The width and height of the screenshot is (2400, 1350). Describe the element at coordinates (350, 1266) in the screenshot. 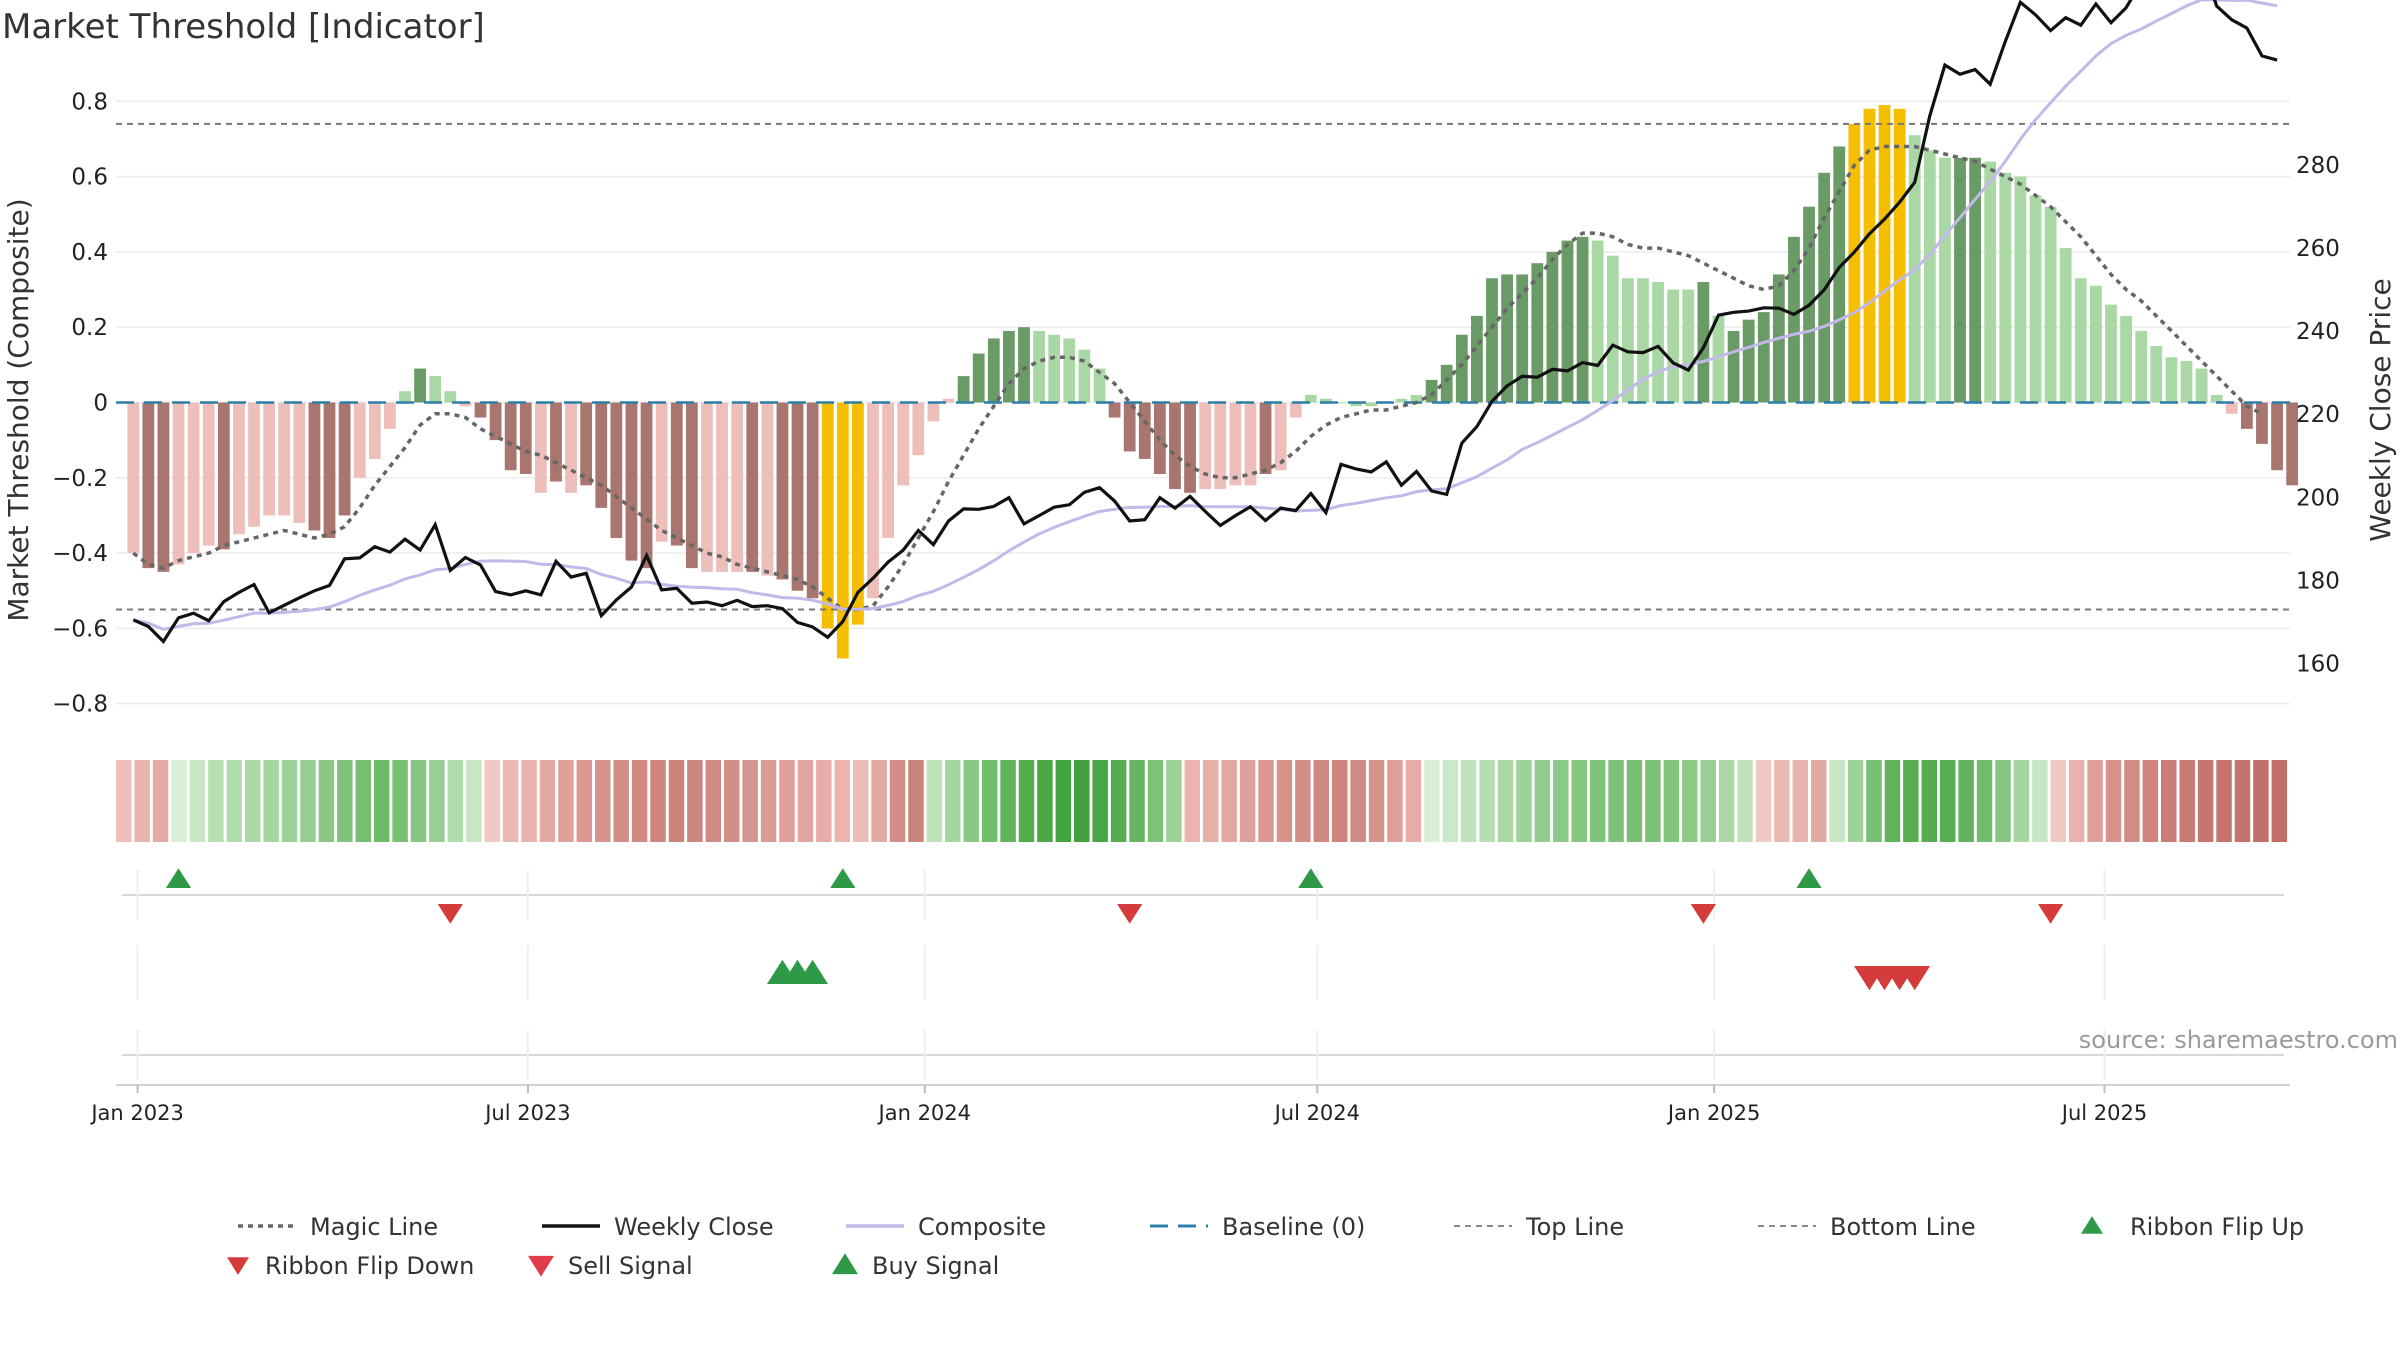

I see `legend-item: Ribbon Flip Down` at that location.